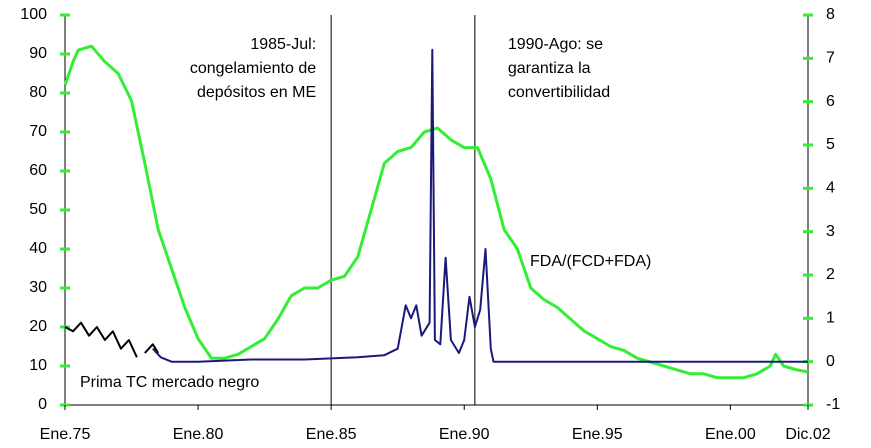  What do you see at coordinates (807, 434) in the screenshot?
I see `x-tick-label: Dic.02` at bounding box center [807, 434].